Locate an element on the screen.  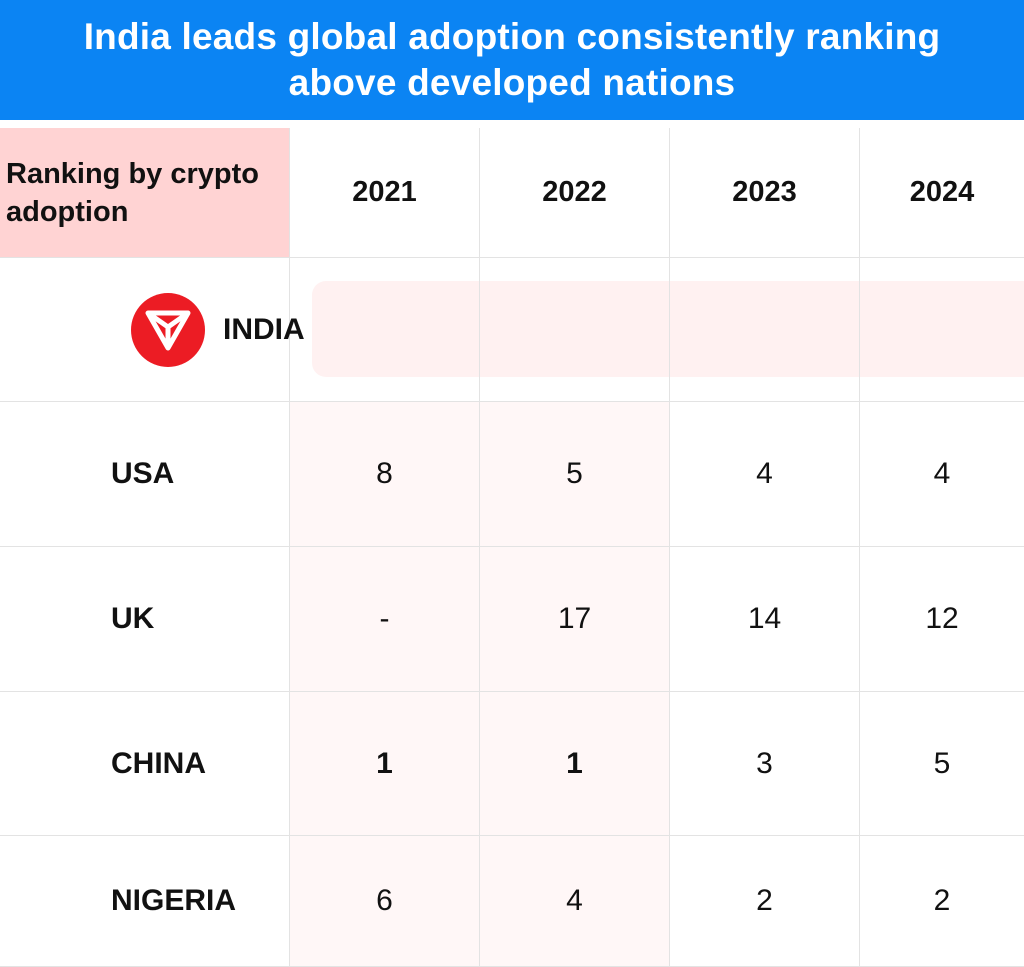
year-2022: 2022 is located at coordinates (574, 192).